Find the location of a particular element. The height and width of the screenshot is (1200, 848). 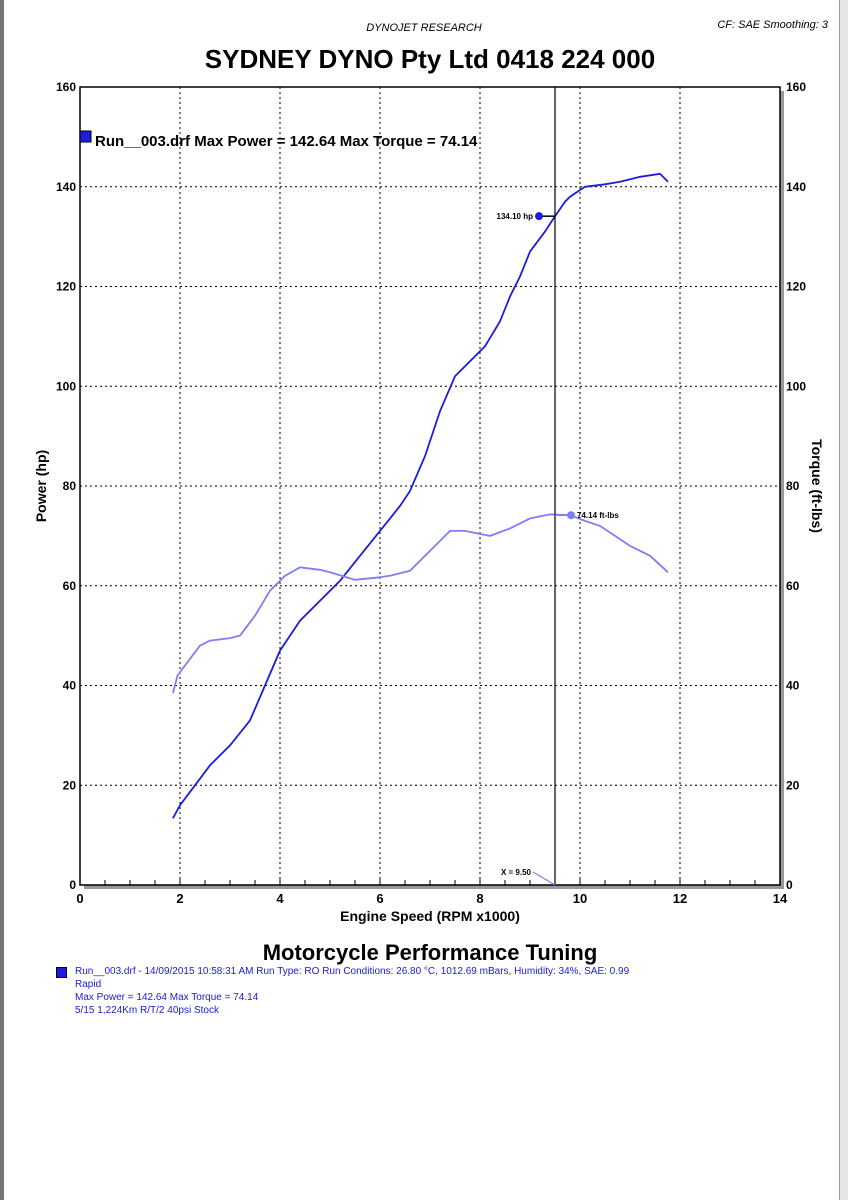

x-tick-label: 6 is located at coordinates (379, 898).